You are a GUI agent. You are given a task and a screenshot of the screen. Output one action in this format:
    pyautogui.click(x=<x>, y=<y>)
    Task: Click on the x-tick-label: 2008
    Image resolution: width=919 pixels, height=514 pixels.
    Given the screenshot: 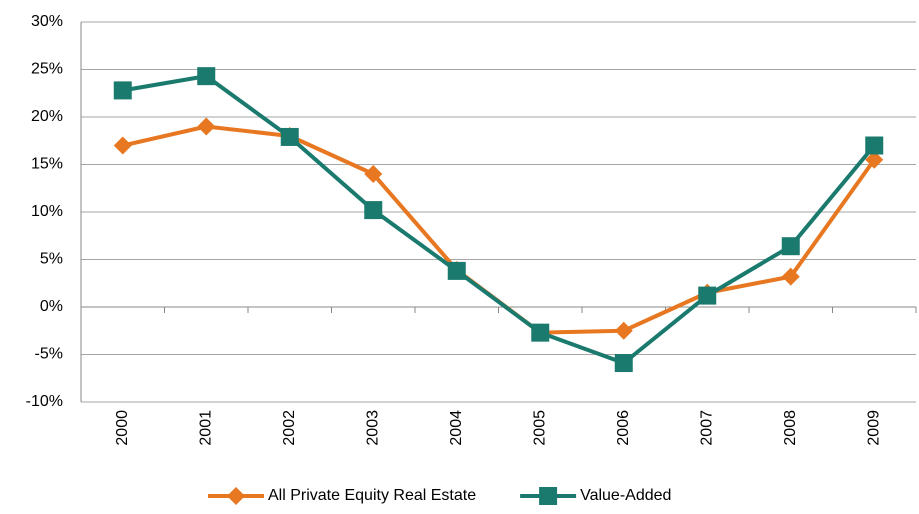 What is the action you would take?
    pyautogui.click(x=790, y=428)
    